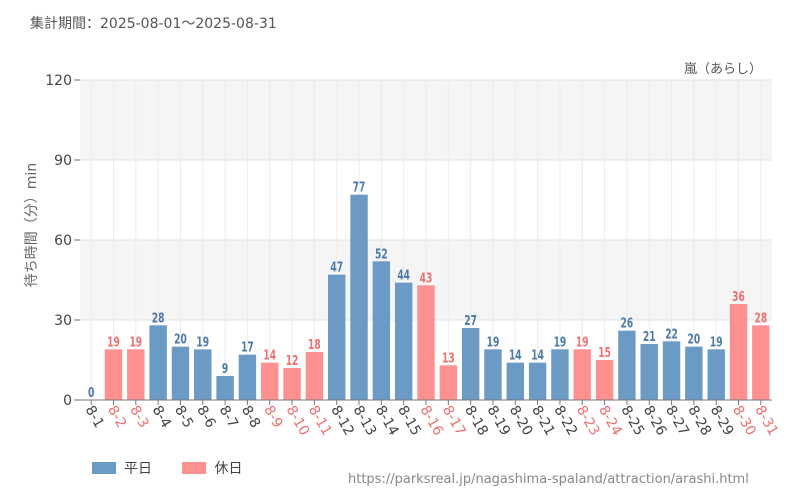 This screenshot has height=500, width=800. Describe the element at coordinates (212, 468) in the screenshot. I see `legend-item-holiday: 休日` at that location.